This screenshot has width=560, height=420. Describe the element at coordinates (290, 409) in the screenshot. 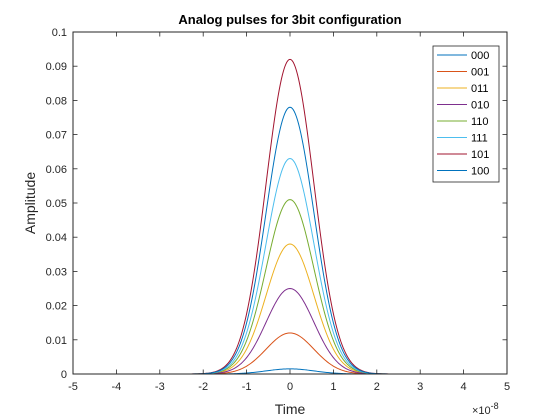

I see `x-axis-label: Time` at that location.